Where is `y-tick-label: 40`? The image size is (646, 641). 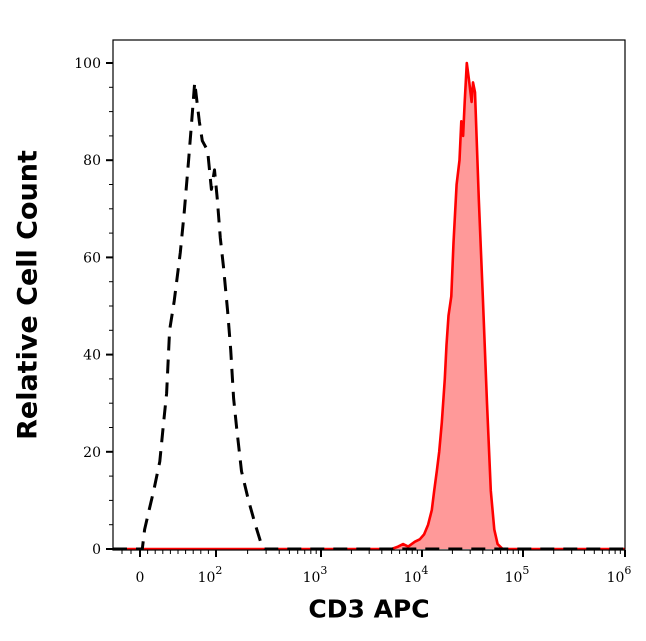
y-tick-label: 40 is located at coordinates (92, 356).